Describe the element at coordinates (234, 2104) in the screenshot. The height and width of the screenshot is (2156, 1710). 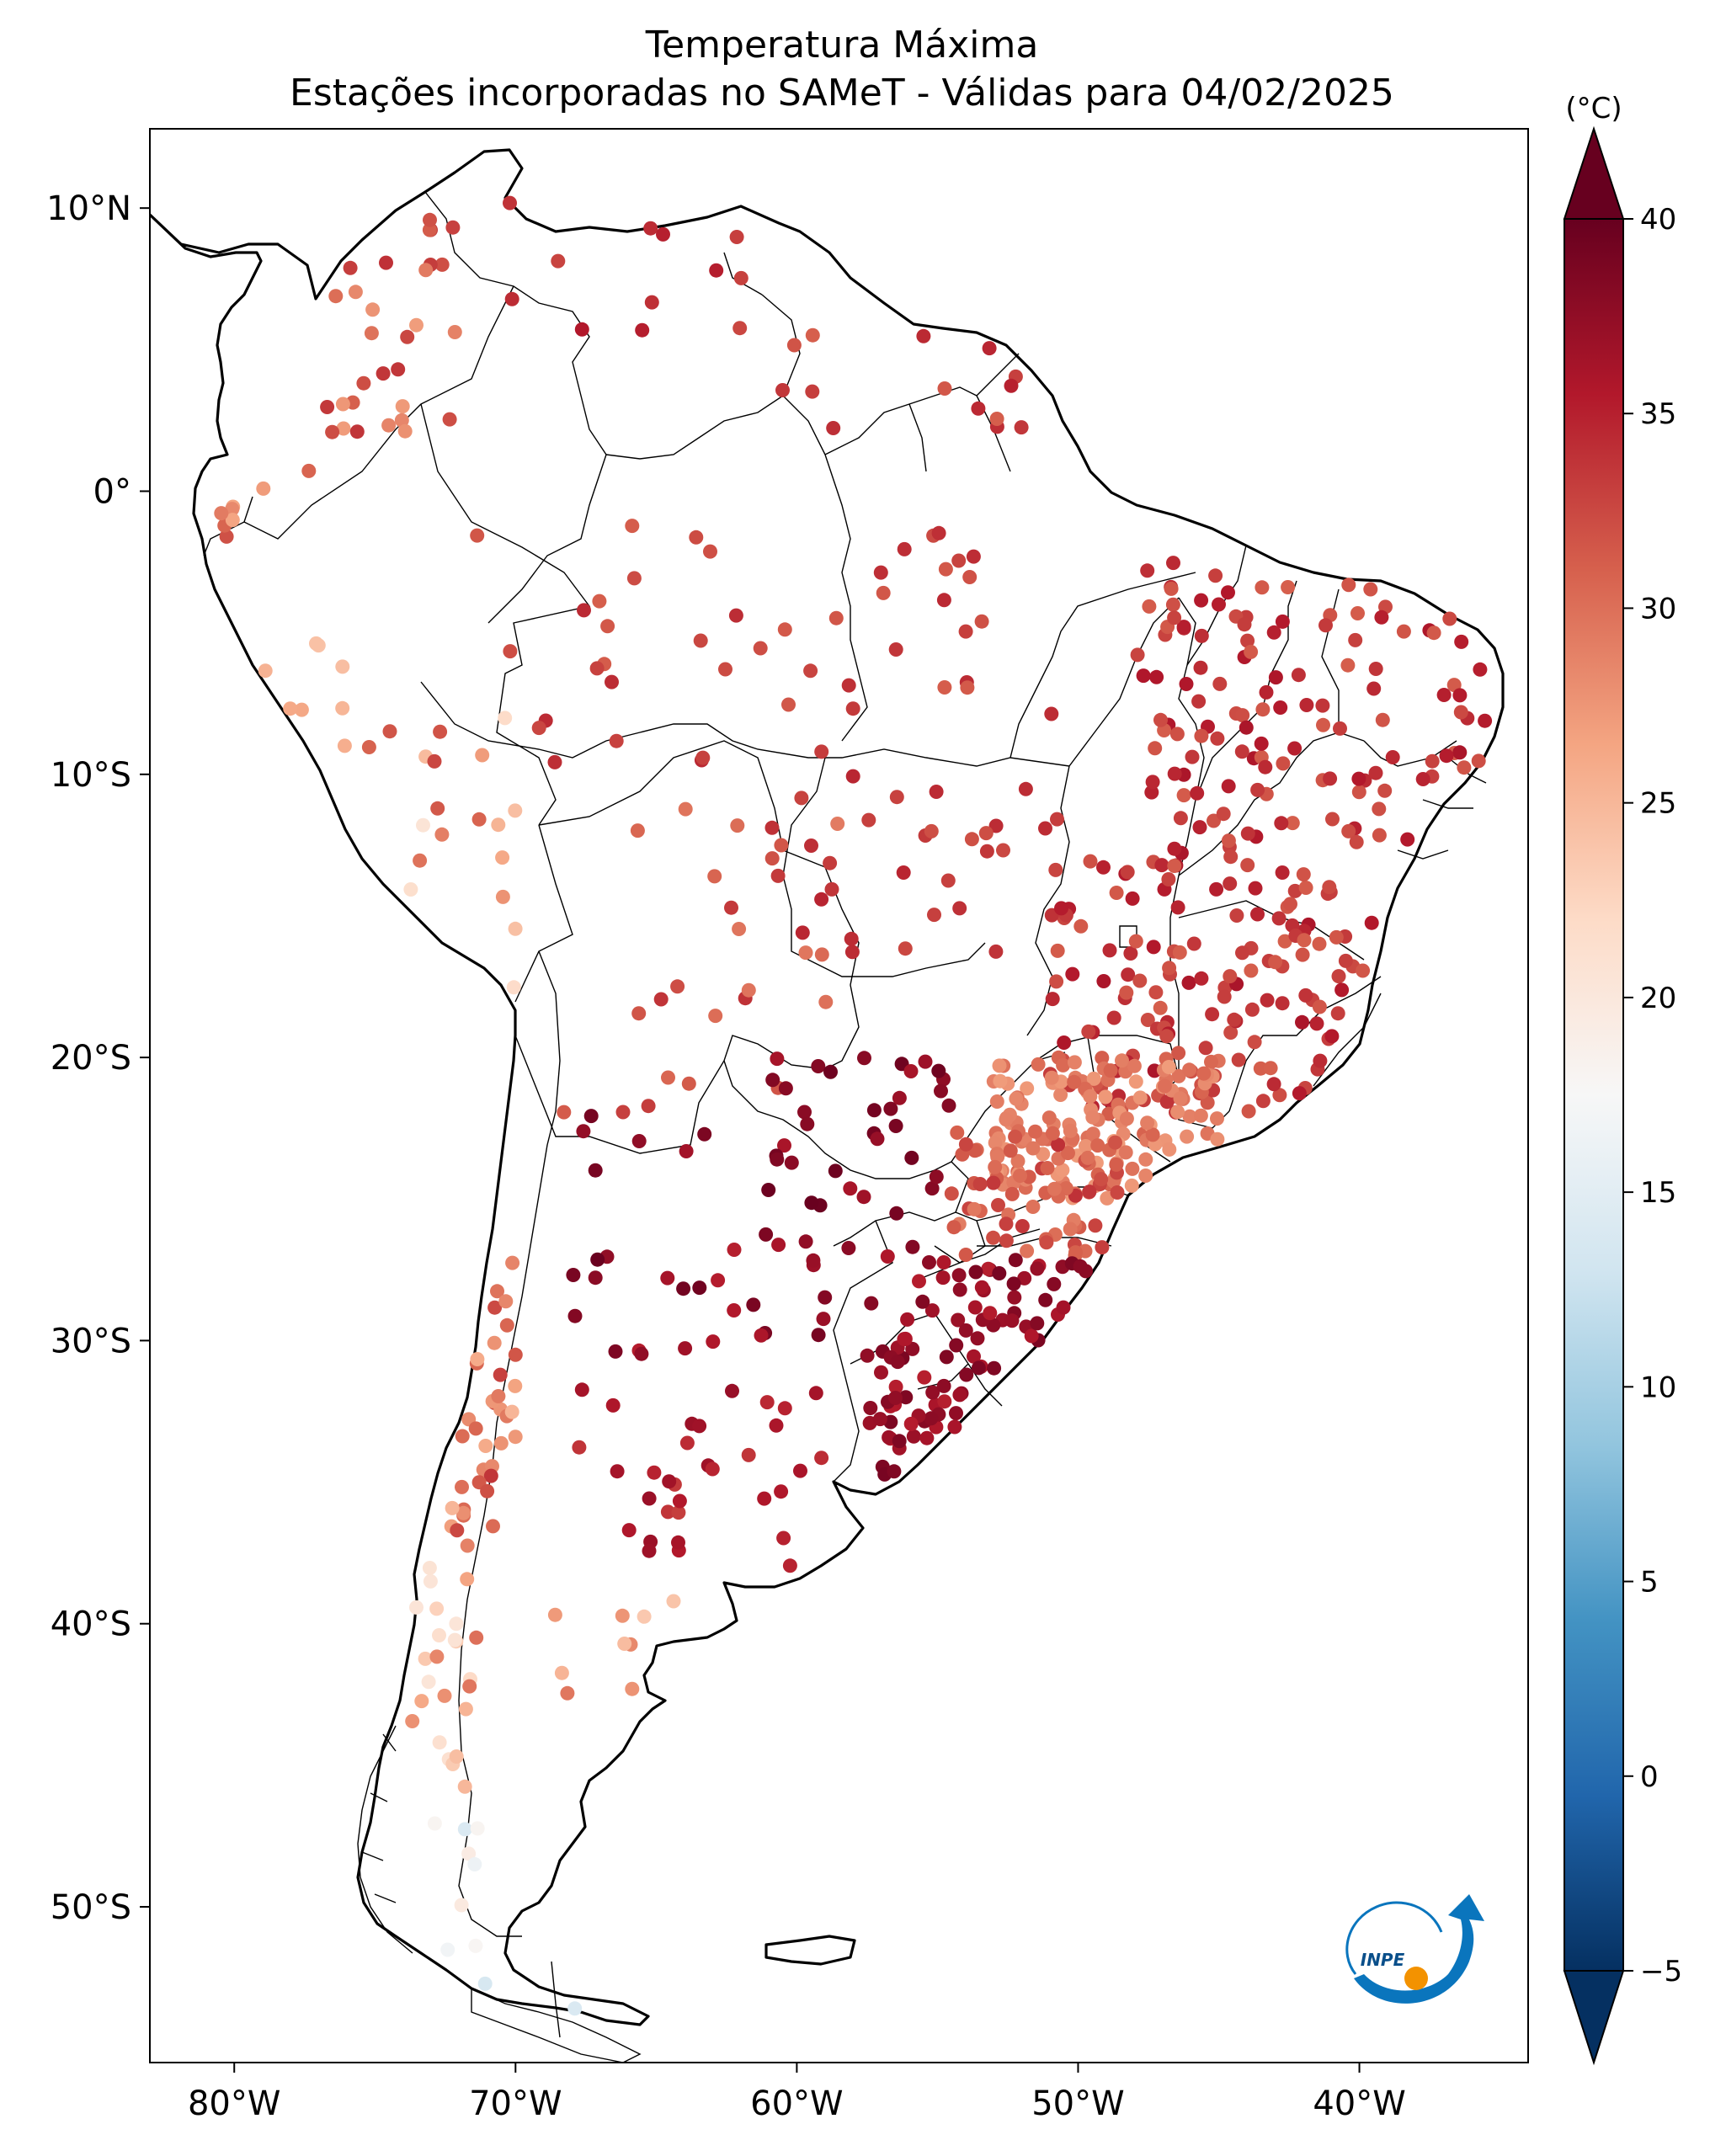
I see `x-tick-label: 80°W` at that location.